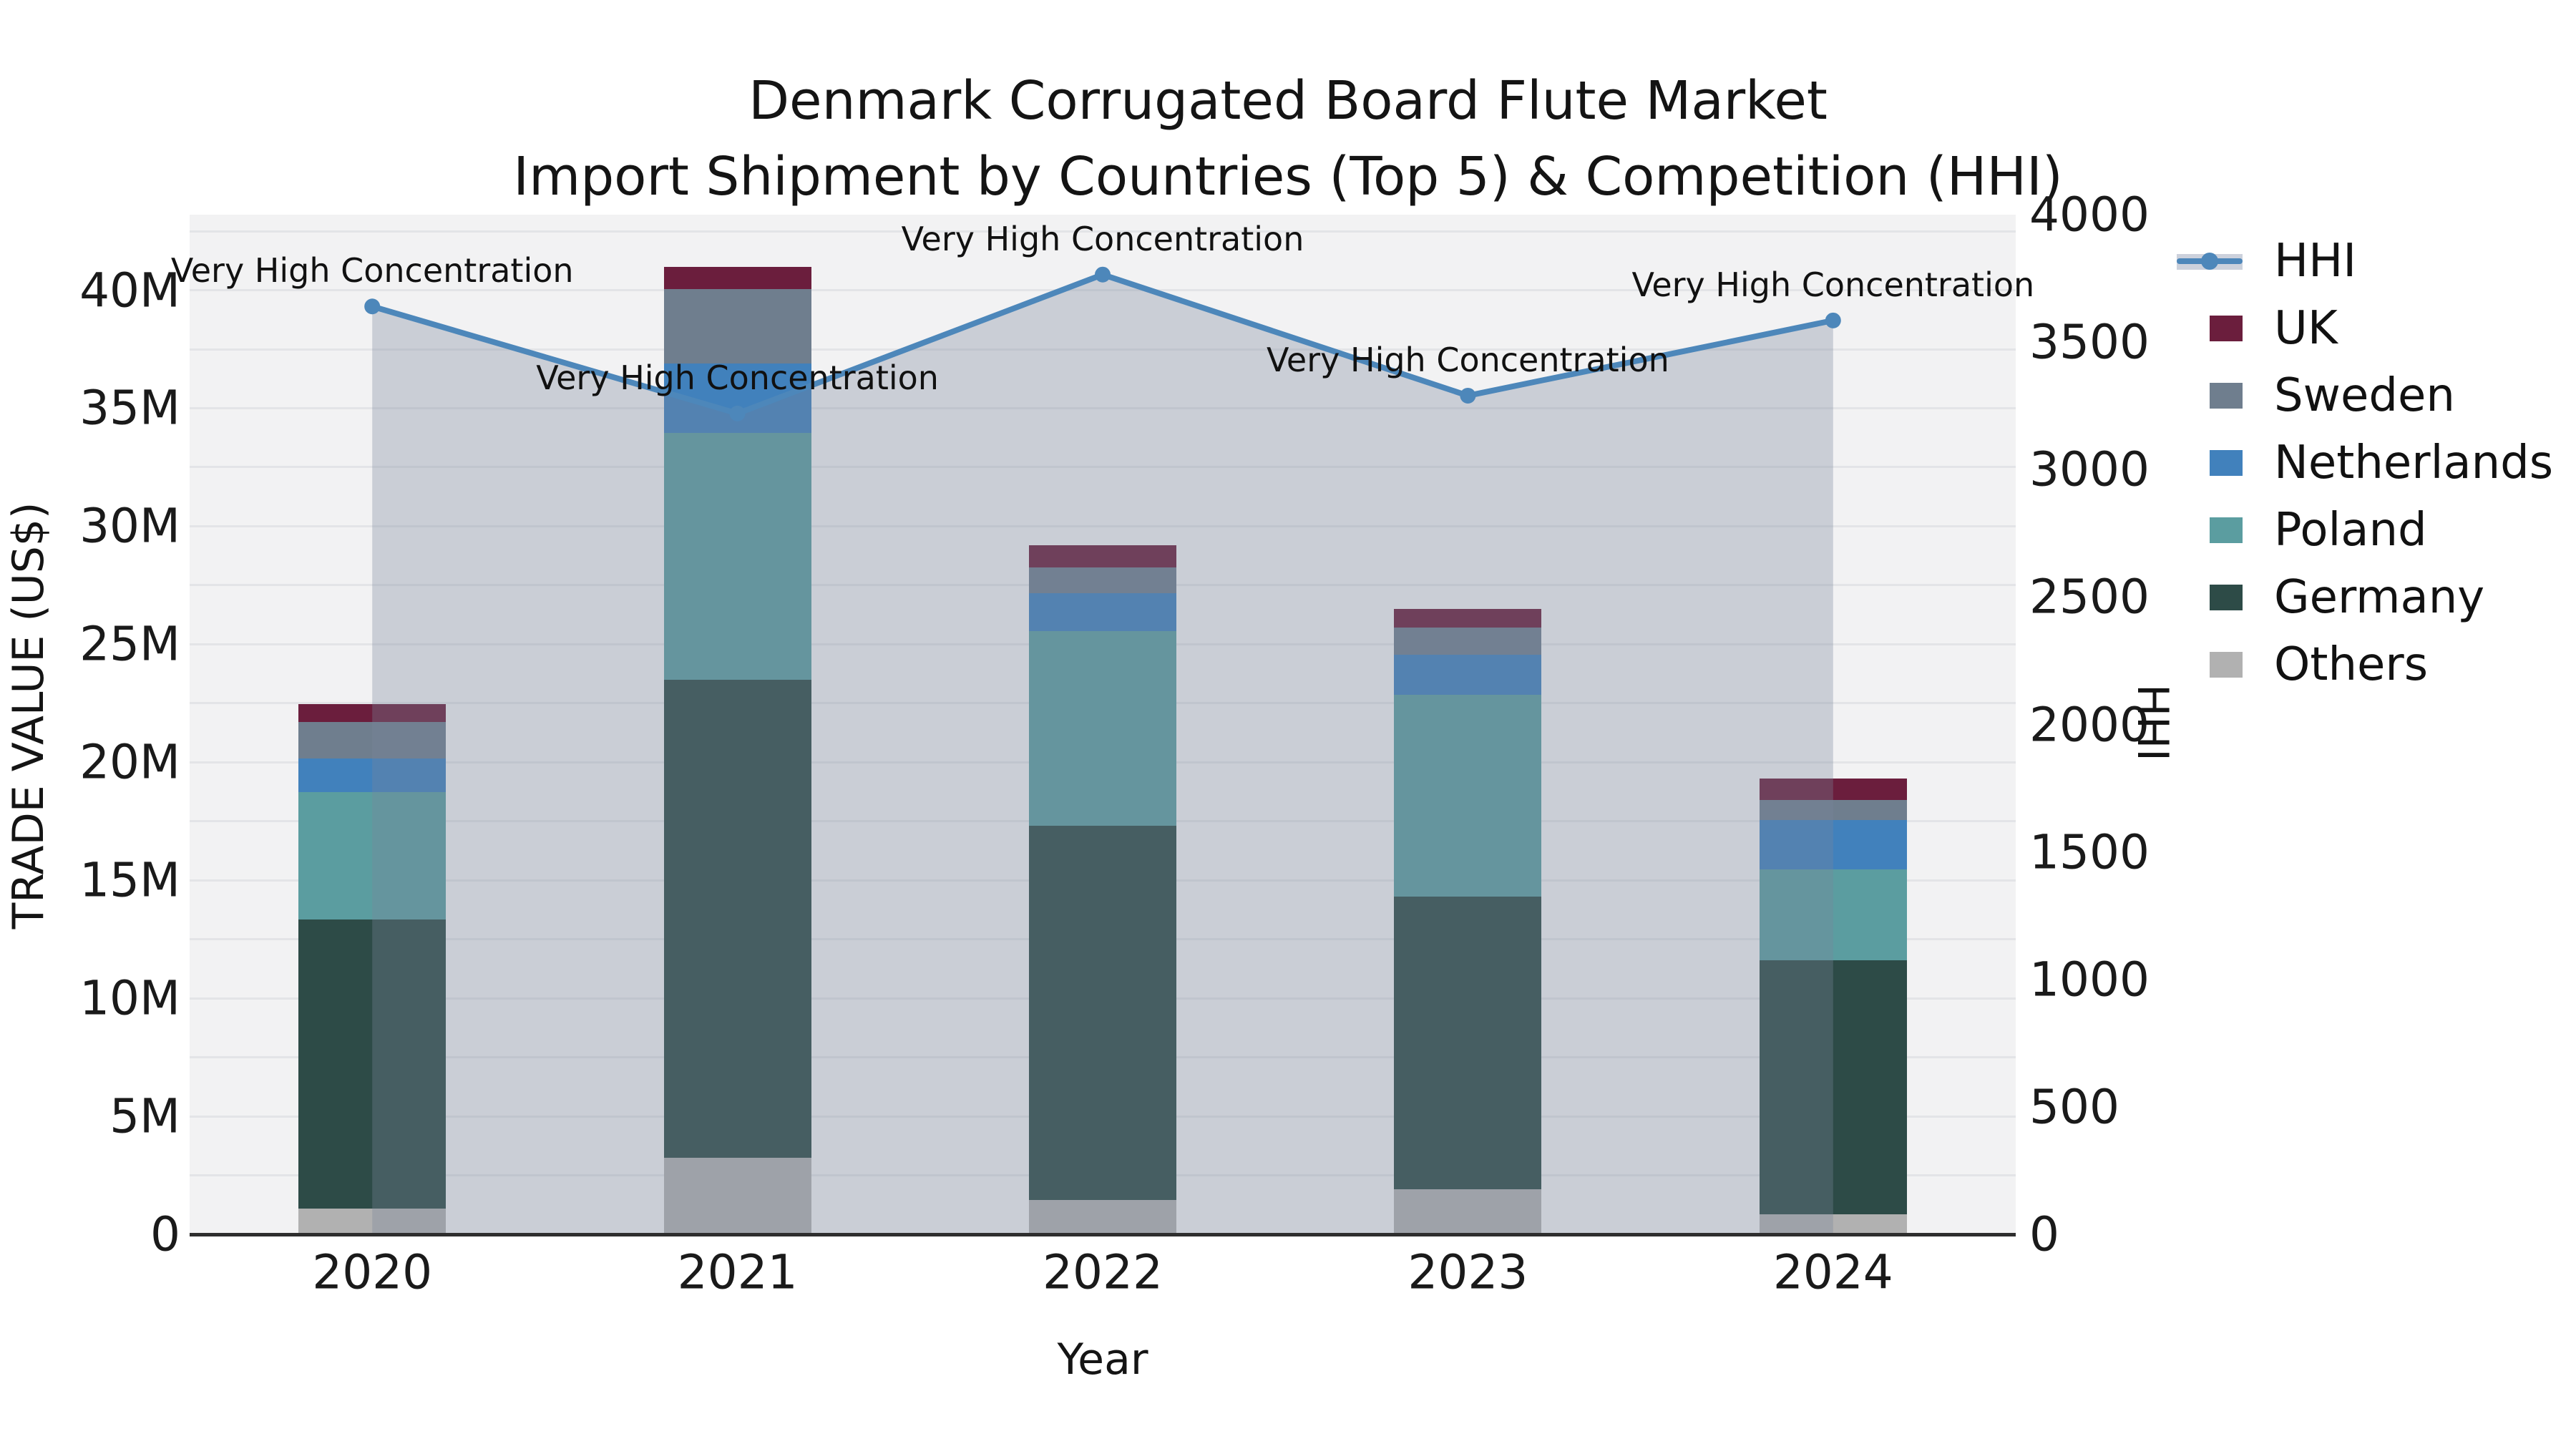 The height and width of the screenshot is (1449, 2576). I want to click on x-axis-spine, so click(1103, 1234).